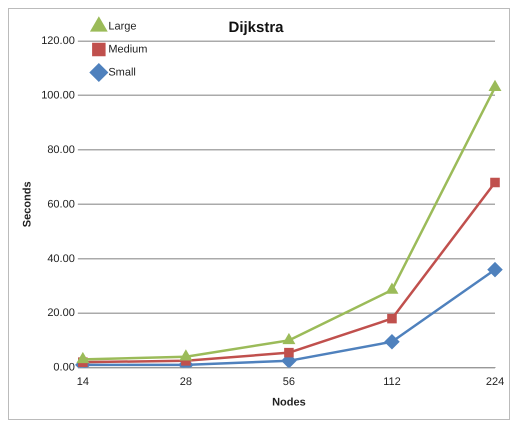  I want to click on legend-label: Large, so click(122, 26).